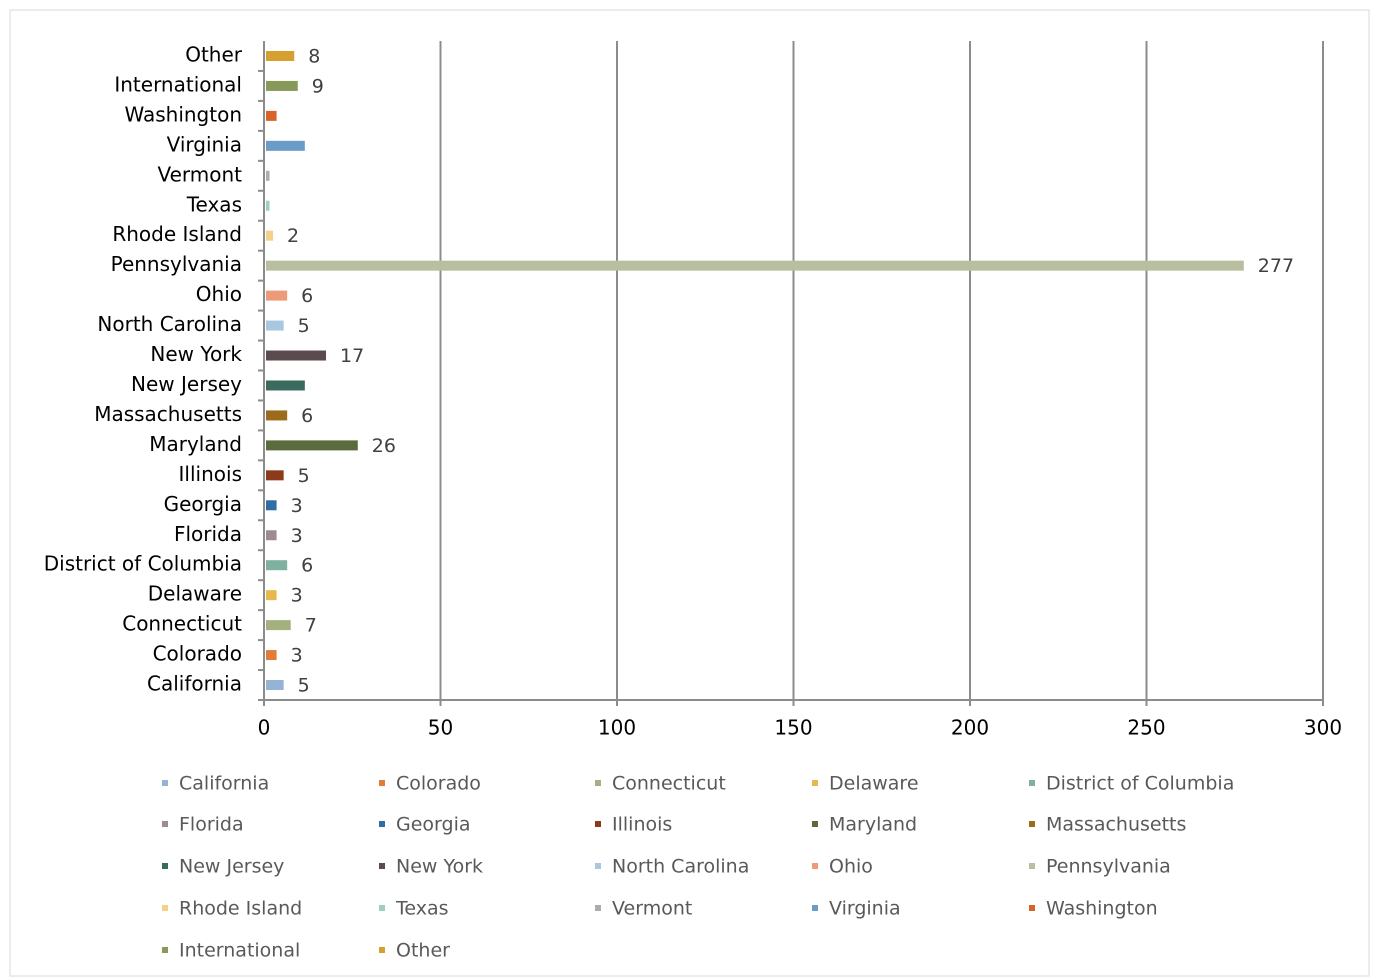 The image size is (1379, 978). I want to click on y-tick-label: Ohio, so click(219, 294).